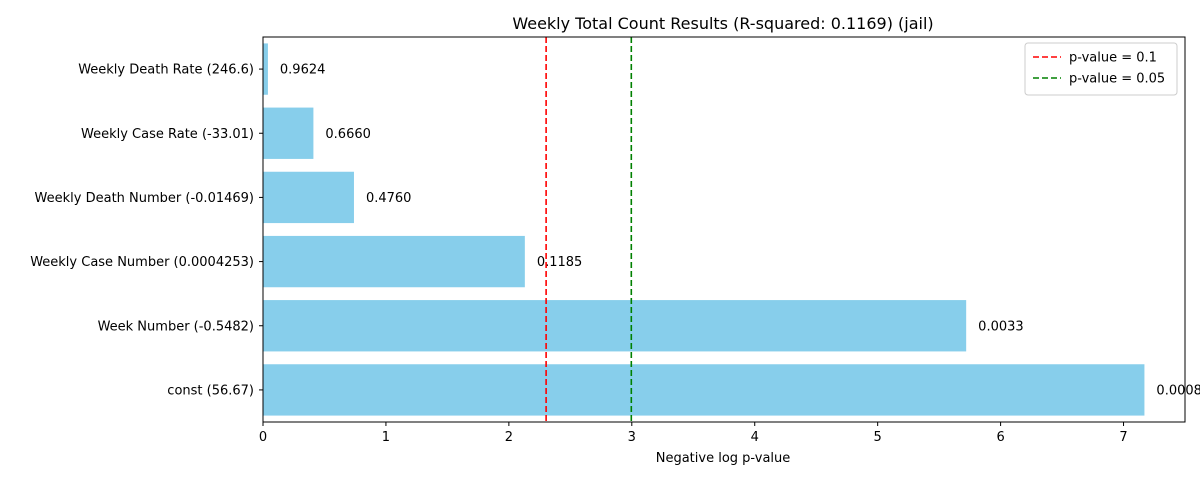  Describe the element at coordinates (210, 390) in the screenshot. I see `y-tick-label: const (56.67)` at that location.